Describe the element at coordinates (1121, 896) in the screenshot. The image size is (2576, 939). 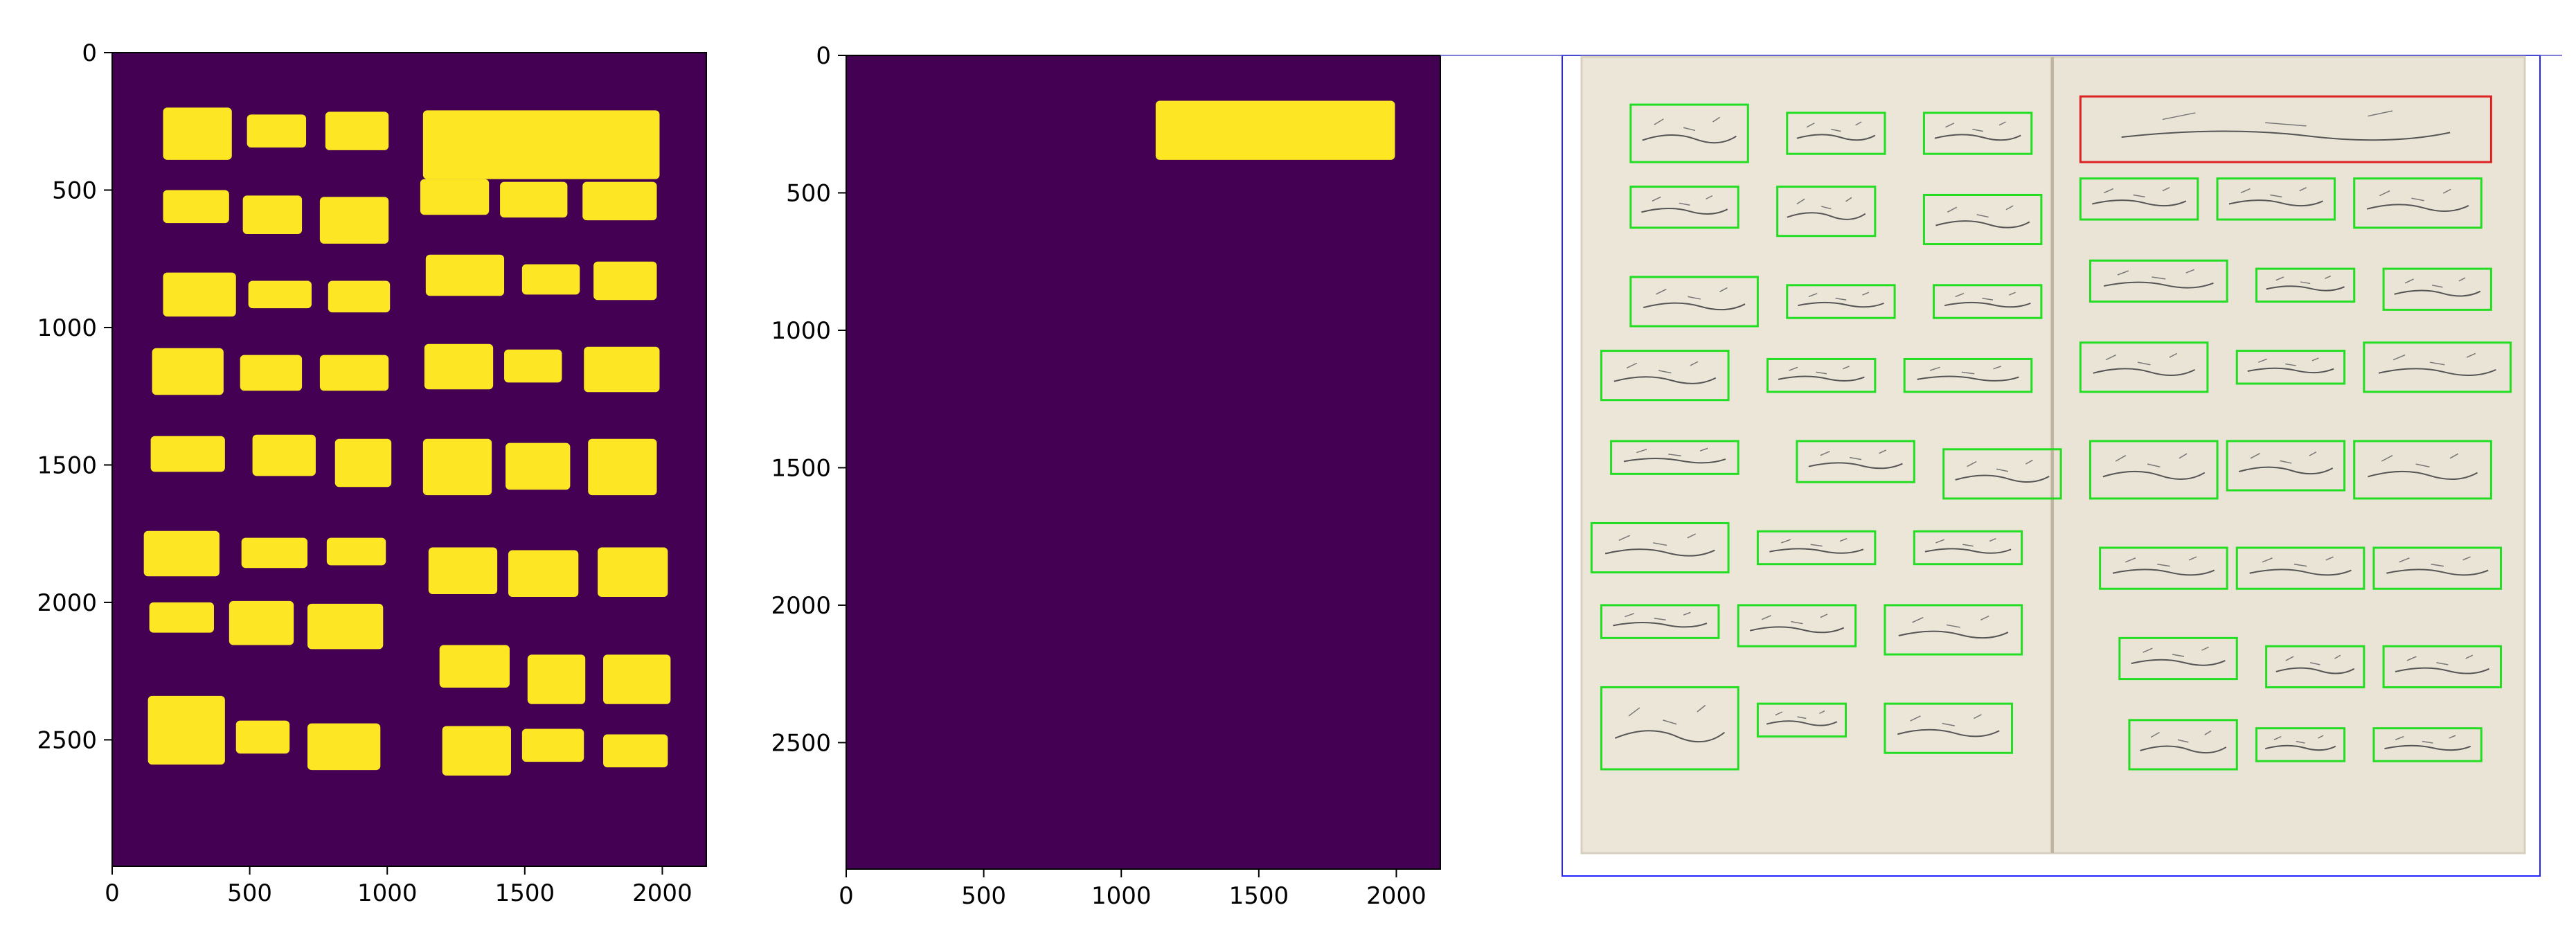
I see `x-tick-label: 1000` at that location.